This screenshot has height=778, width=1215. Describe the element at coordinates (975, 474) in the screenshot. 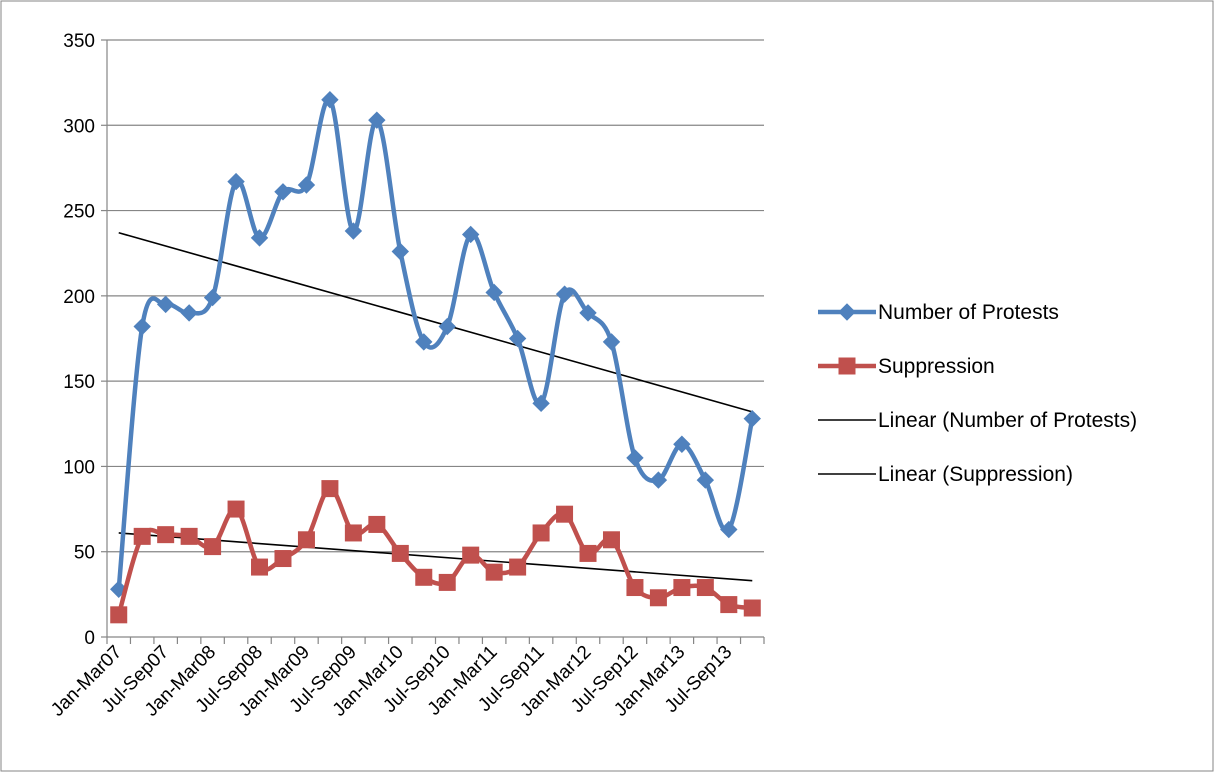

I see `legend-label: Linear (Suppression)` at that location.